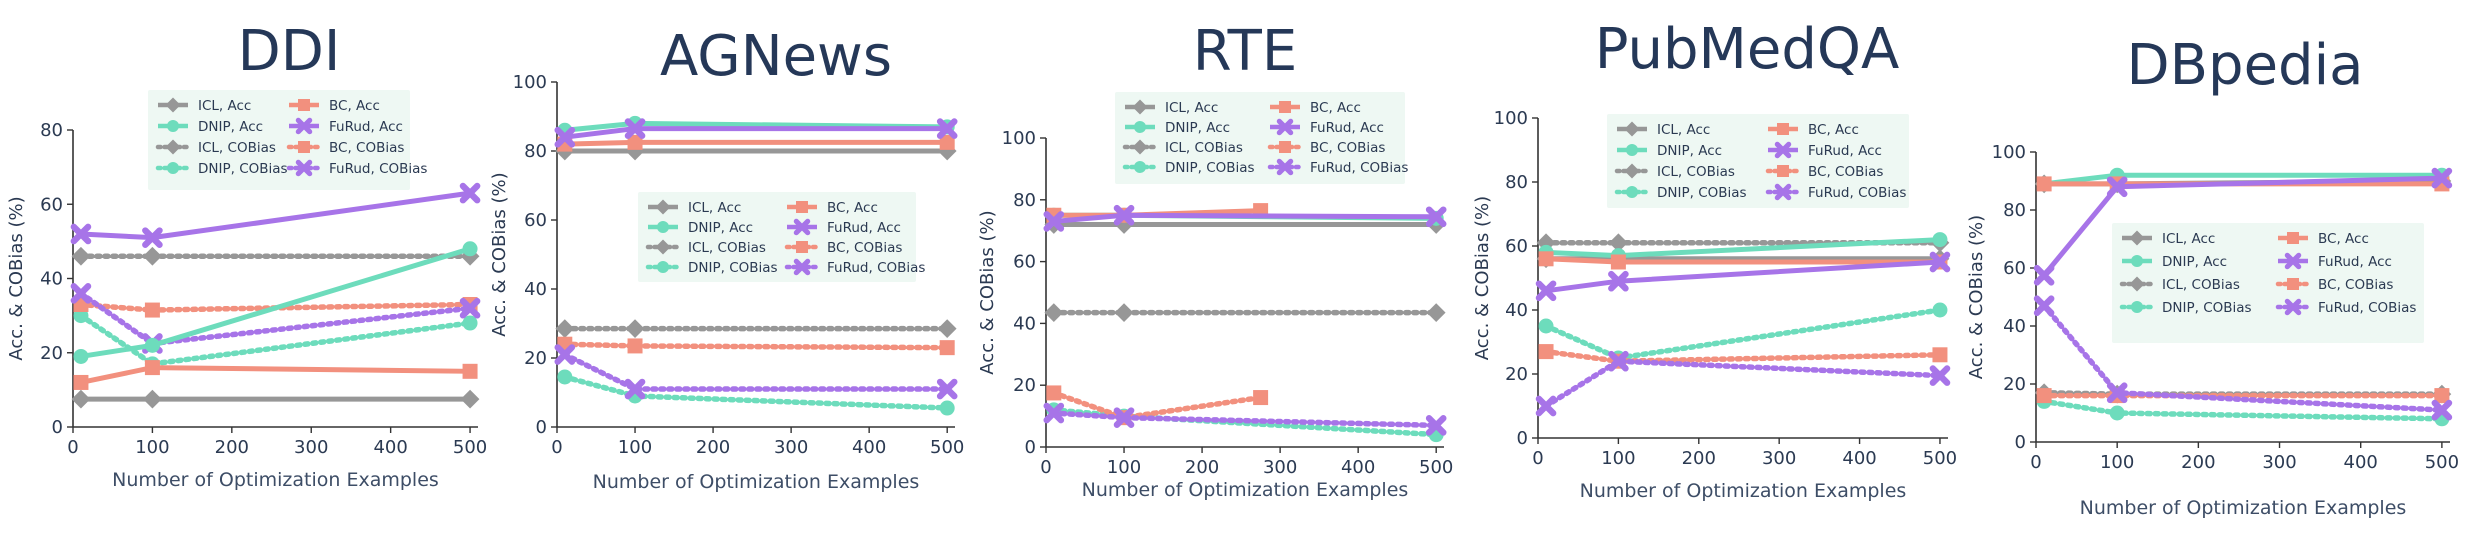  What do you see at coordinates (2201, 285) in the screenshot?
I see `legend-label: ICL, COBias` at bounding box center [2201, 285].